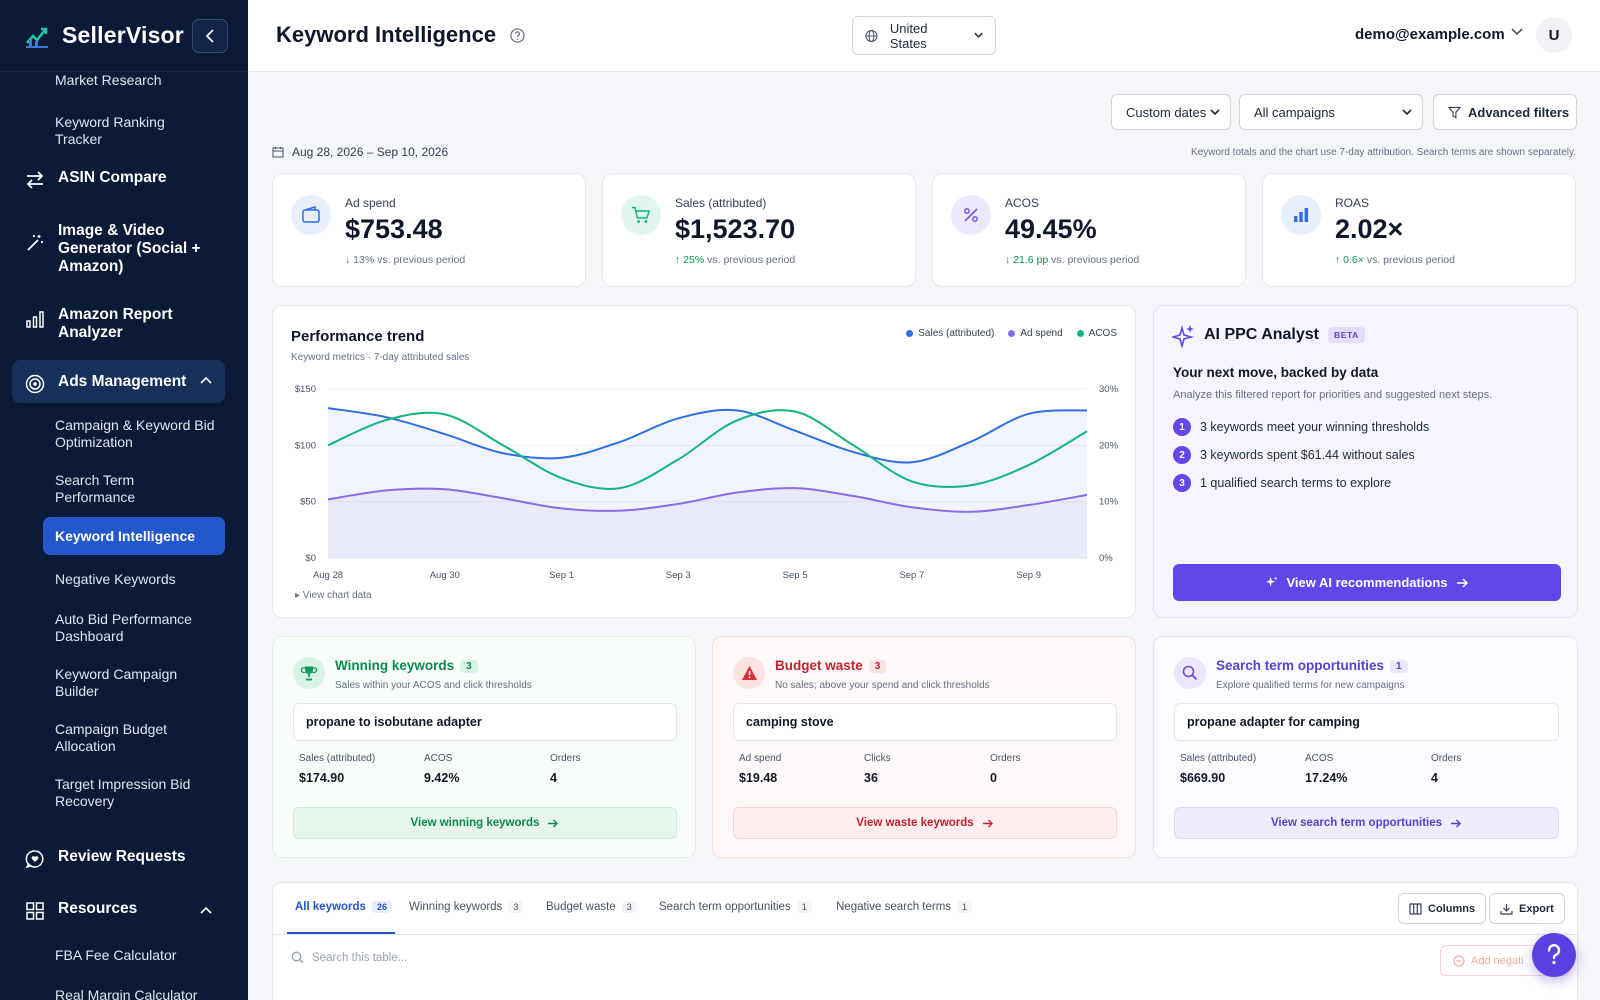 The height and width of the screenshot is (1000, 1600). Describe the element at coordinates (108, 80) in the screenshot. I see `sidebar-item-market-research: Market Research` at that location.